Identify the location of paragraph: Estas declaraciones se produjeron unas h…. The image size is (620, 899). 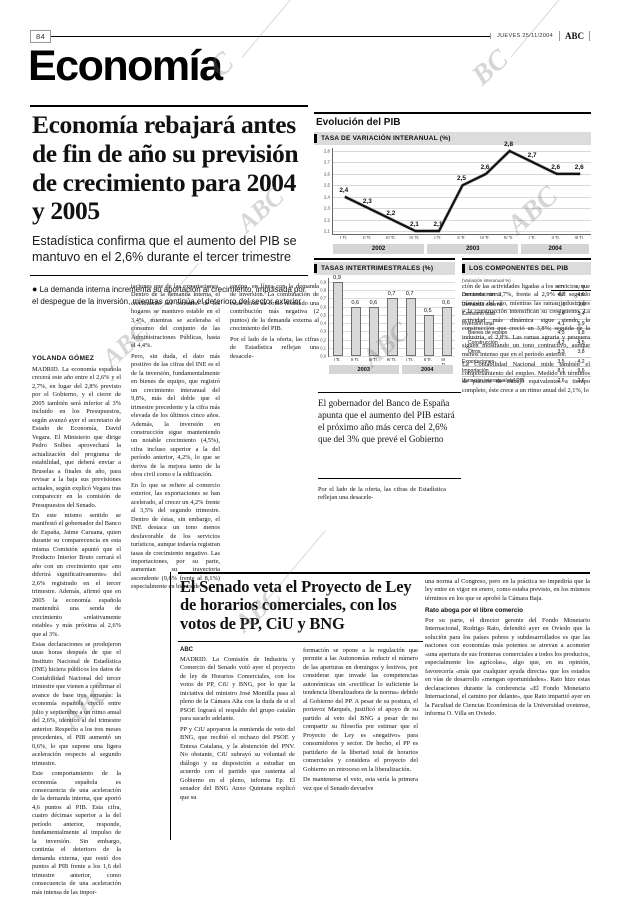
(76, 704).